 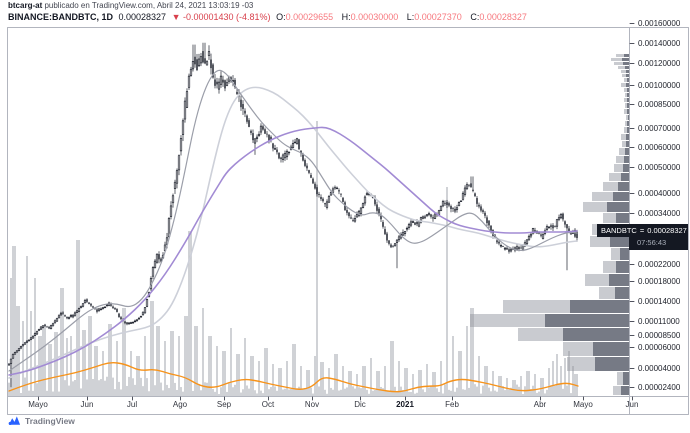 I want to click on time-axis-label: Nov, so click(x=312, y=404).